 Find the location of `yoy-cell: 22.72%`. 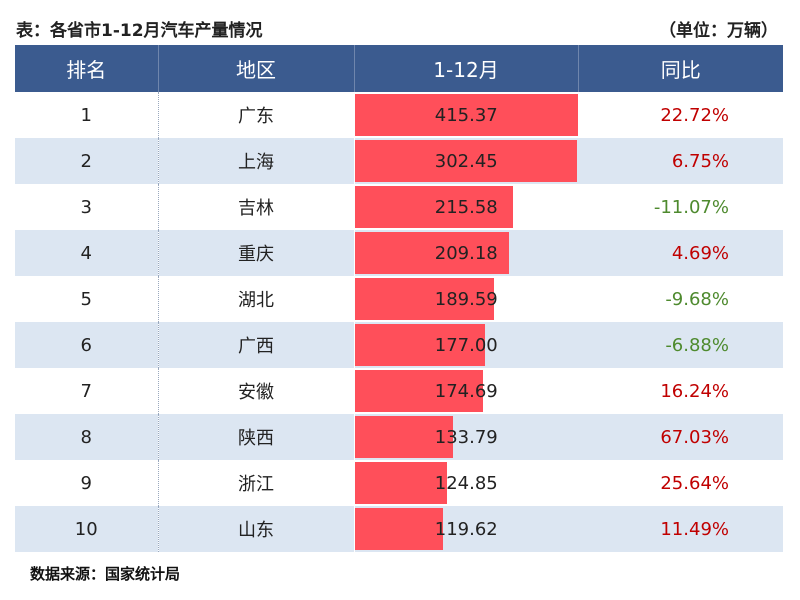

yoy-cell: 22.72% is located at coordinates (694, 115).